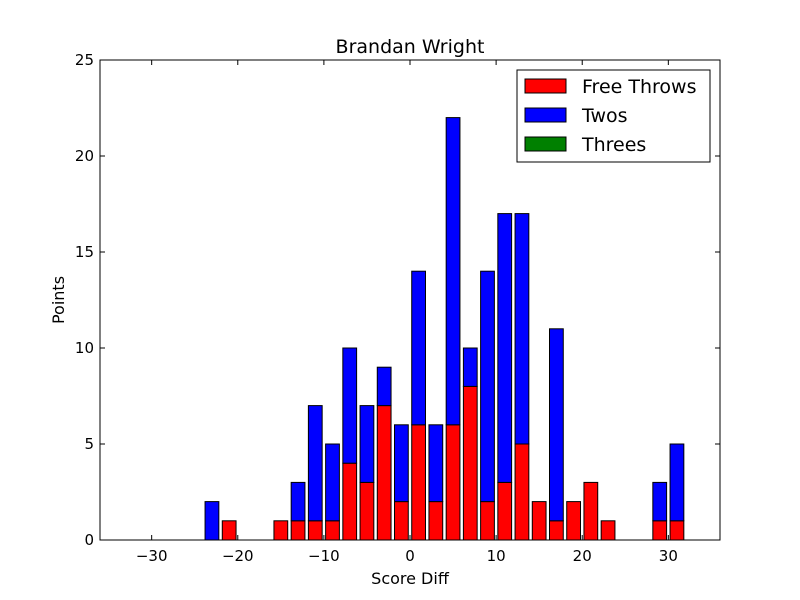  Describe the element at coordinates (545, 115) in the screenshot. I see `legend-swatch-twos` at that location.